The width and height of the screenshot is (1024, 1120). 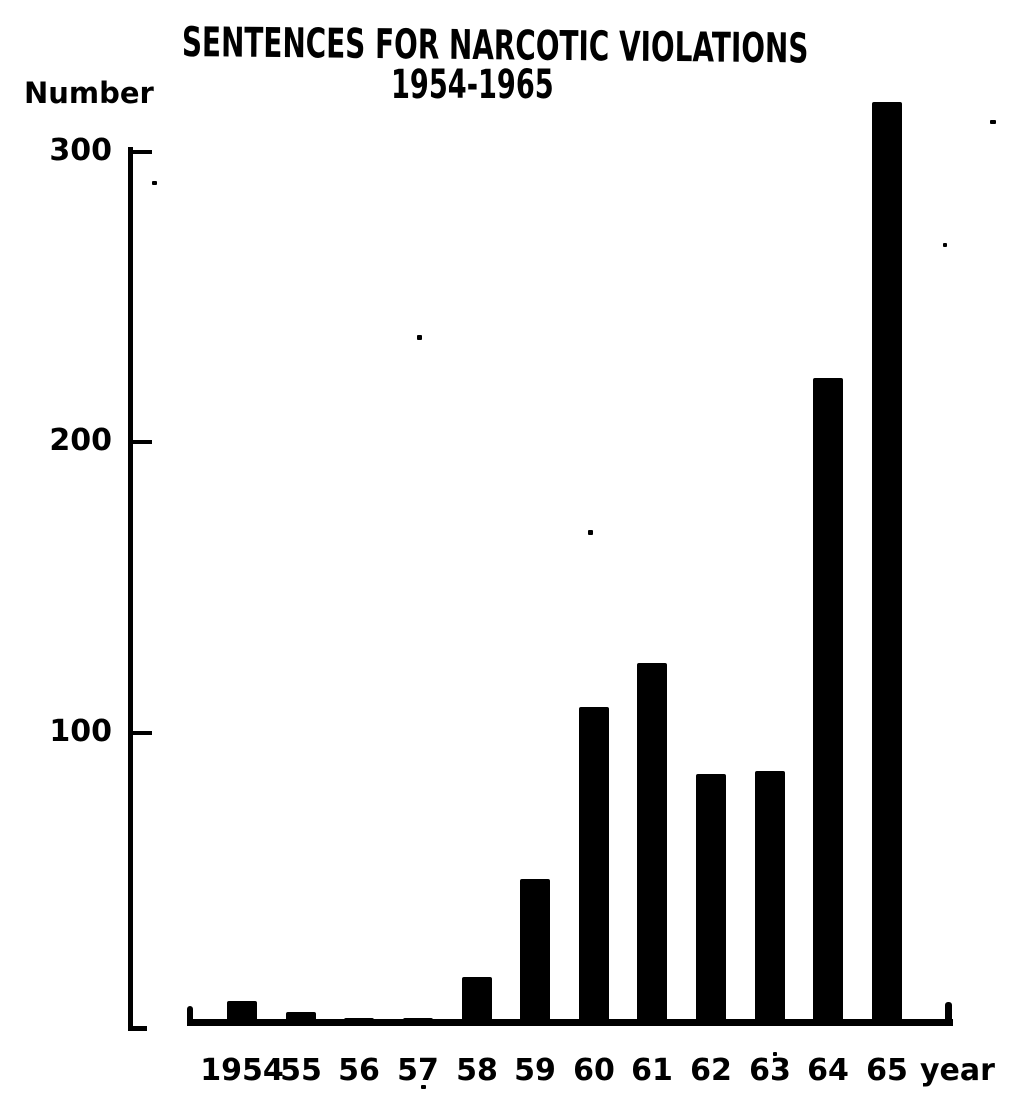 I want to click on x-tick-label-62: 62, so click(x=711, y=1070).